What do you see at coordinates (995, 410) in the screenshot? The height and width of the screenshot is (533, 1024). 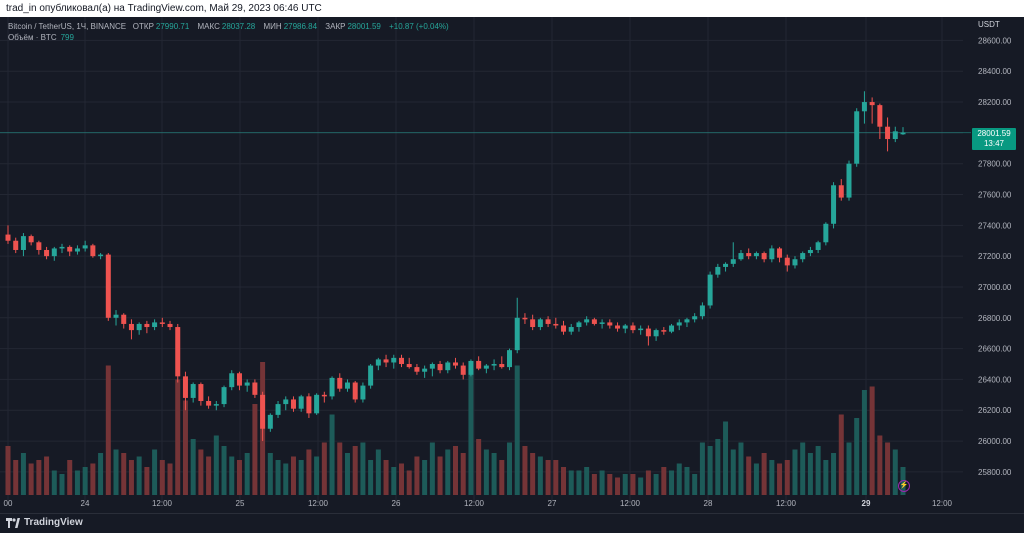 I see `y-tick-label: 26200.00` at bounding box center [995, 410].